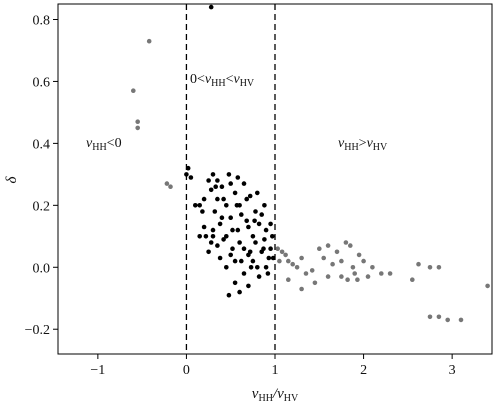 This screenshot has height=407, width=500. What do you see at coordinates (41, 175) in the screenshot?
I see `y-axis-ticks: −0.2 0.0 0.2 0.4 0.6 0.8` at bounding box center [41, 175].